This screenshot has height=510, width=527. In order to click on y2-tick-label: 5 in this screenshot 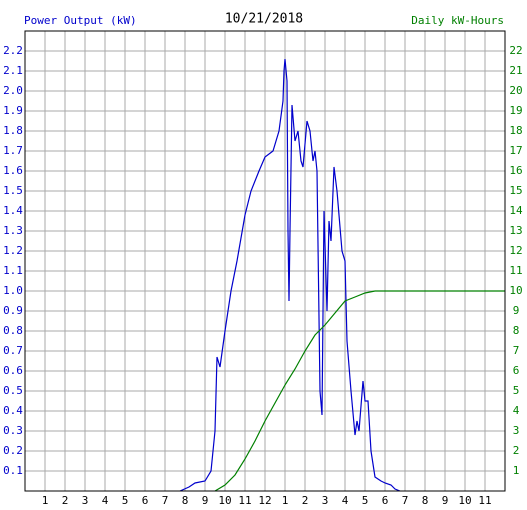, I will do `click(516, 390)`.